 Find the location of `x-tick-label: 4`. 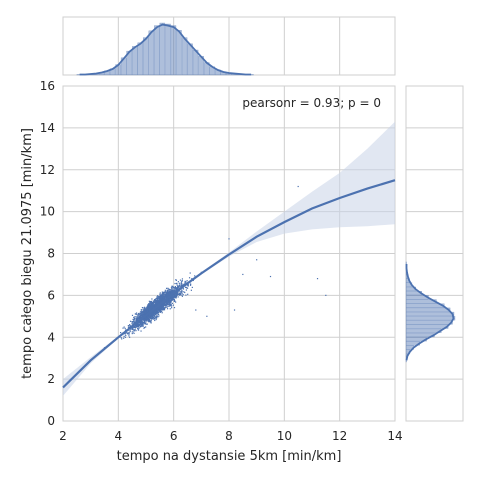

x-tick-label: 4 is located at coordinates (119, 436).